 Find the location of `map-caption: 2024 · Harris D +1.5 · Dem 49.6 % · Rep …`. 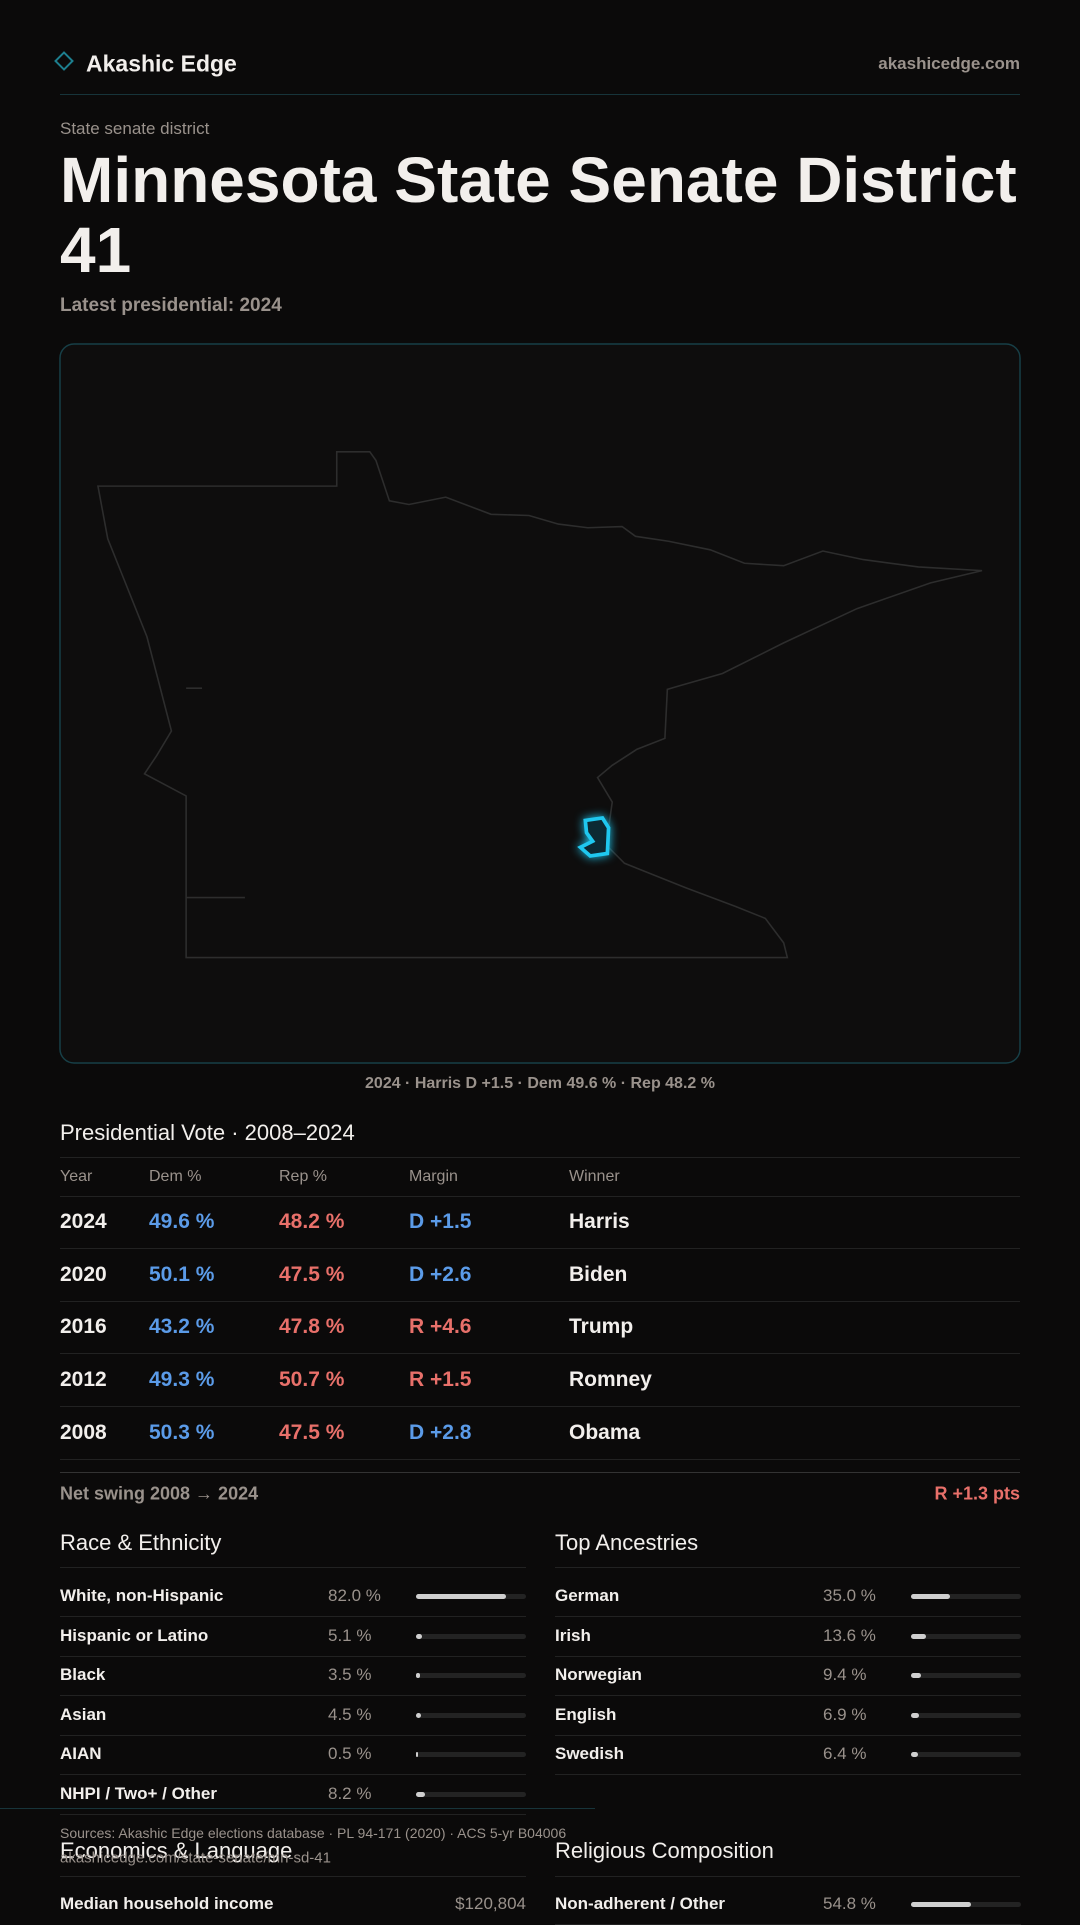

map-caption: 2024 · Harris D +1.5 · Dem 49.6 % · Rep … is located at coordinates (540, 1083).